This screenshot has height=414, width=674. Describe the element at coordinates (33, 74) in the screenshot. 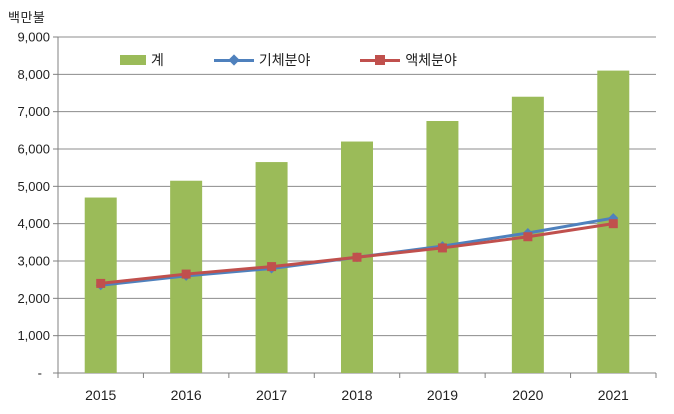

I see `y-tick-label: 8,000` at that location.